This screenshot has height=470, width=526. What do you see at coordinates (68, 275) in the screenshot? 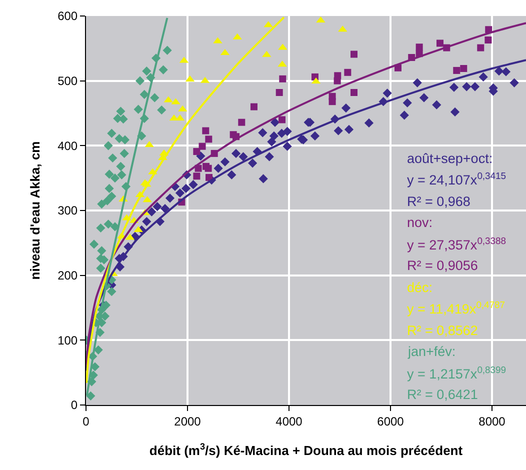
I see `y-tick-label: 200` at bounding box center [68, 275].